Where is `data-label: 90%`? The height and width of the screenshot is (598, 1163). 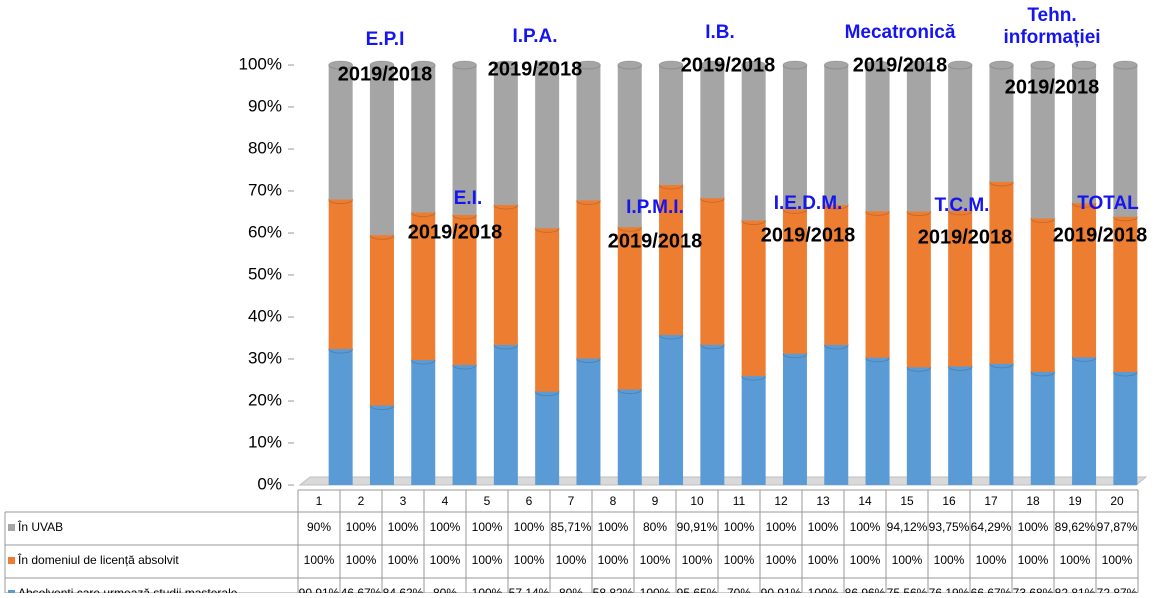
data-label: 90% is located at coordinates (319, 527).